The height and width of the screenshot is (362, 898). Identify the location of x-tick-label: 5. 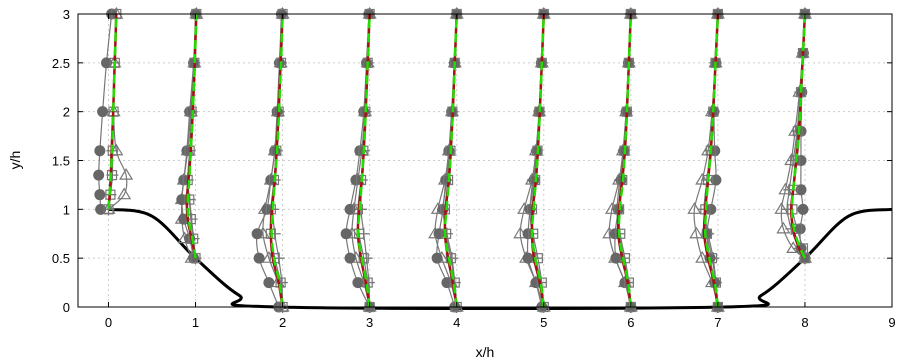
(543, 322).